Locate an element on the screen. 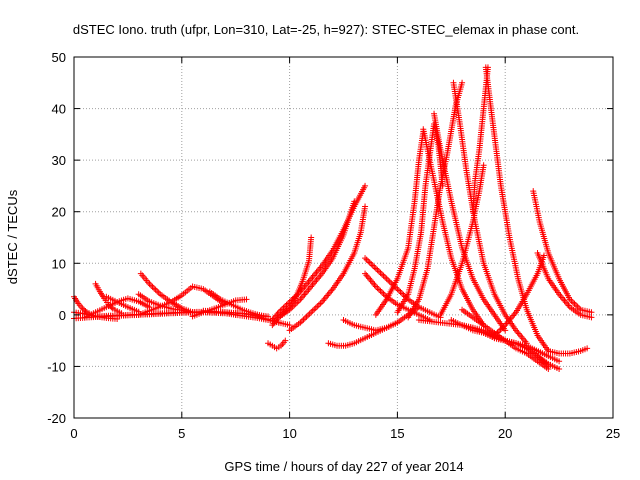 The width and height of the screenshot is (640, 480). x-tick-label: 20 is located at coordinates (505, 433).